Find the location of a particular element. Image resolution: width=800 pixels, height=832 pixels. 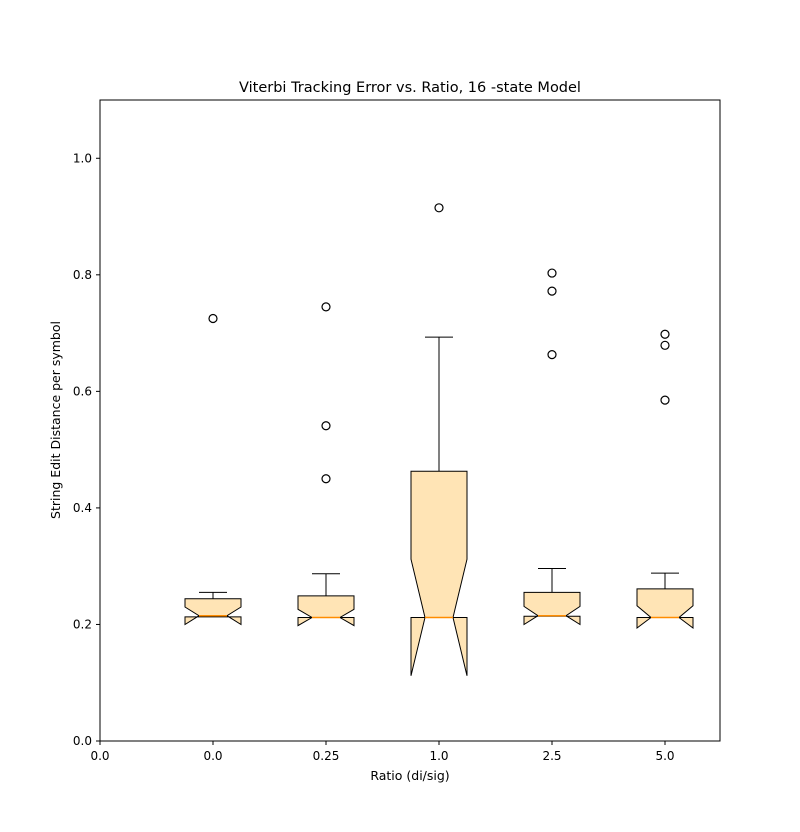

x-axis-label: Ratio (di/sig) is located at coordinates (409, 775).